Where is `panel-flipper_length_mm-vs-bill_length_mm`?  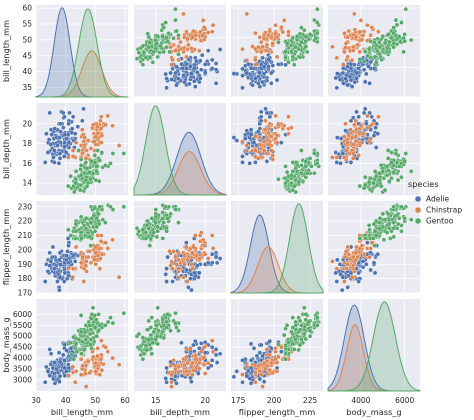
panel-flipper_length_mm-vs-bill_length_mm is located at coordinates (81, 247).